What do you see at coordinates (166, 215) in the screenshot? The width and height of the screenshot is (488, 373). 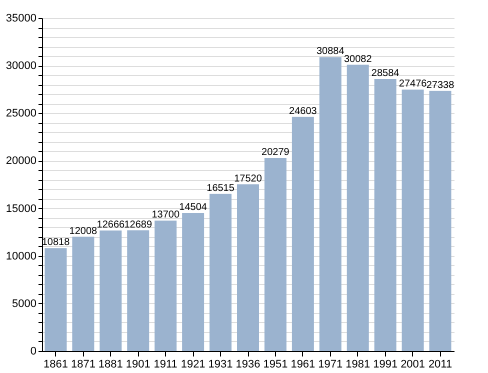 I see `data-label: 13700` at bounding box center [166, 215].